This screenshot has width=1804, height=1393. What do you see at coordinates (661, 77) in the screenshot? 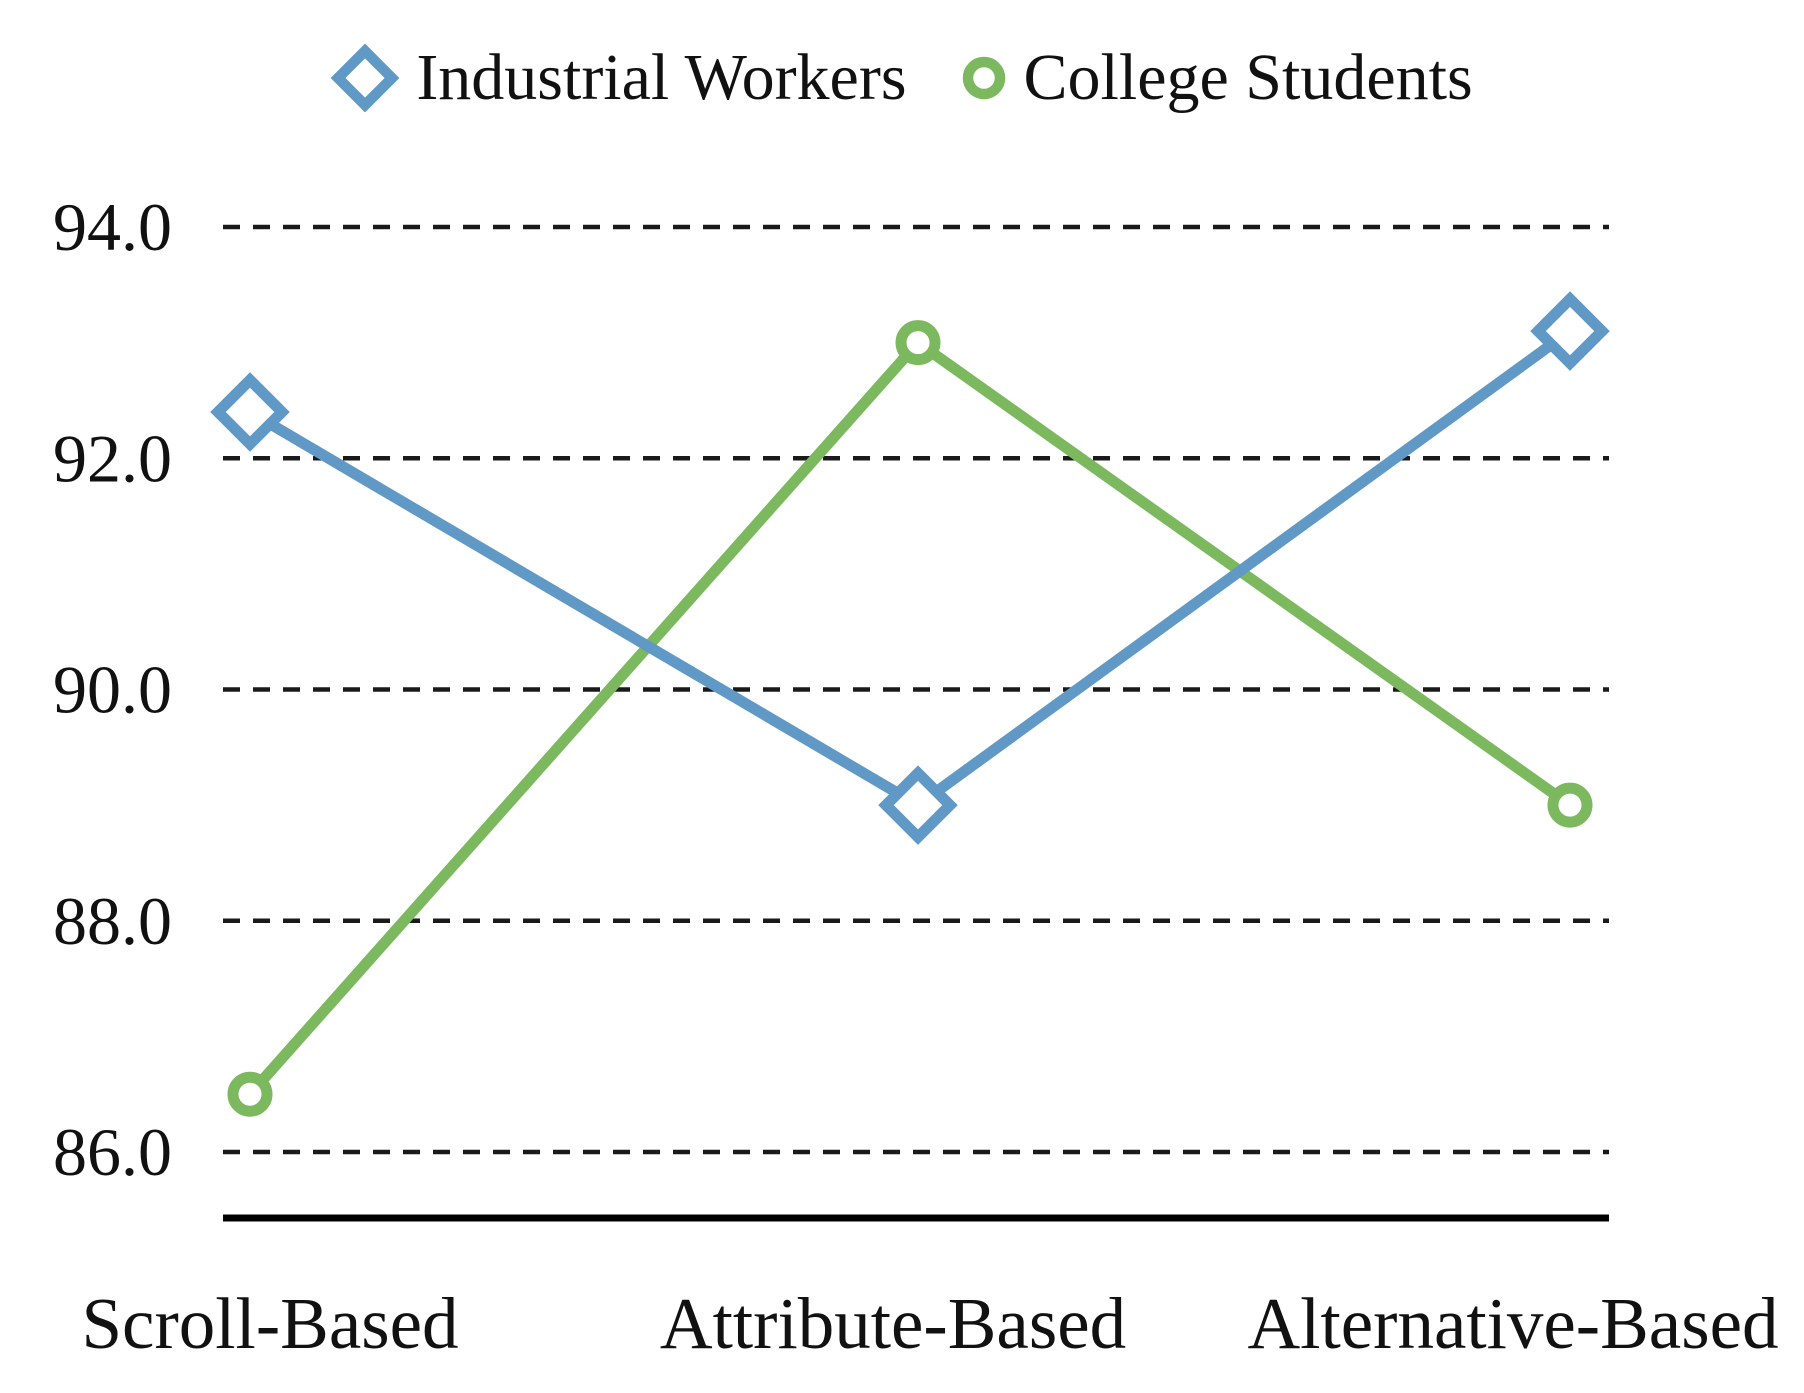
I see `legend-label-industrial-workers: Industrial Workers` at bounding box center [661, 77].